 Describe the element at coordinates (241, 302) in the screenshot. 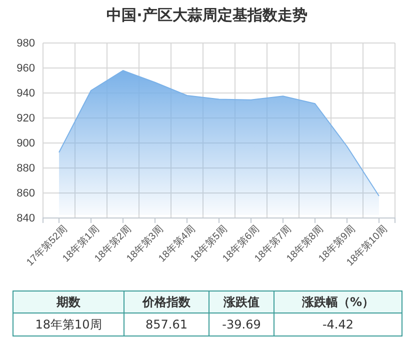

I see `text: 涨跌值` at that location.